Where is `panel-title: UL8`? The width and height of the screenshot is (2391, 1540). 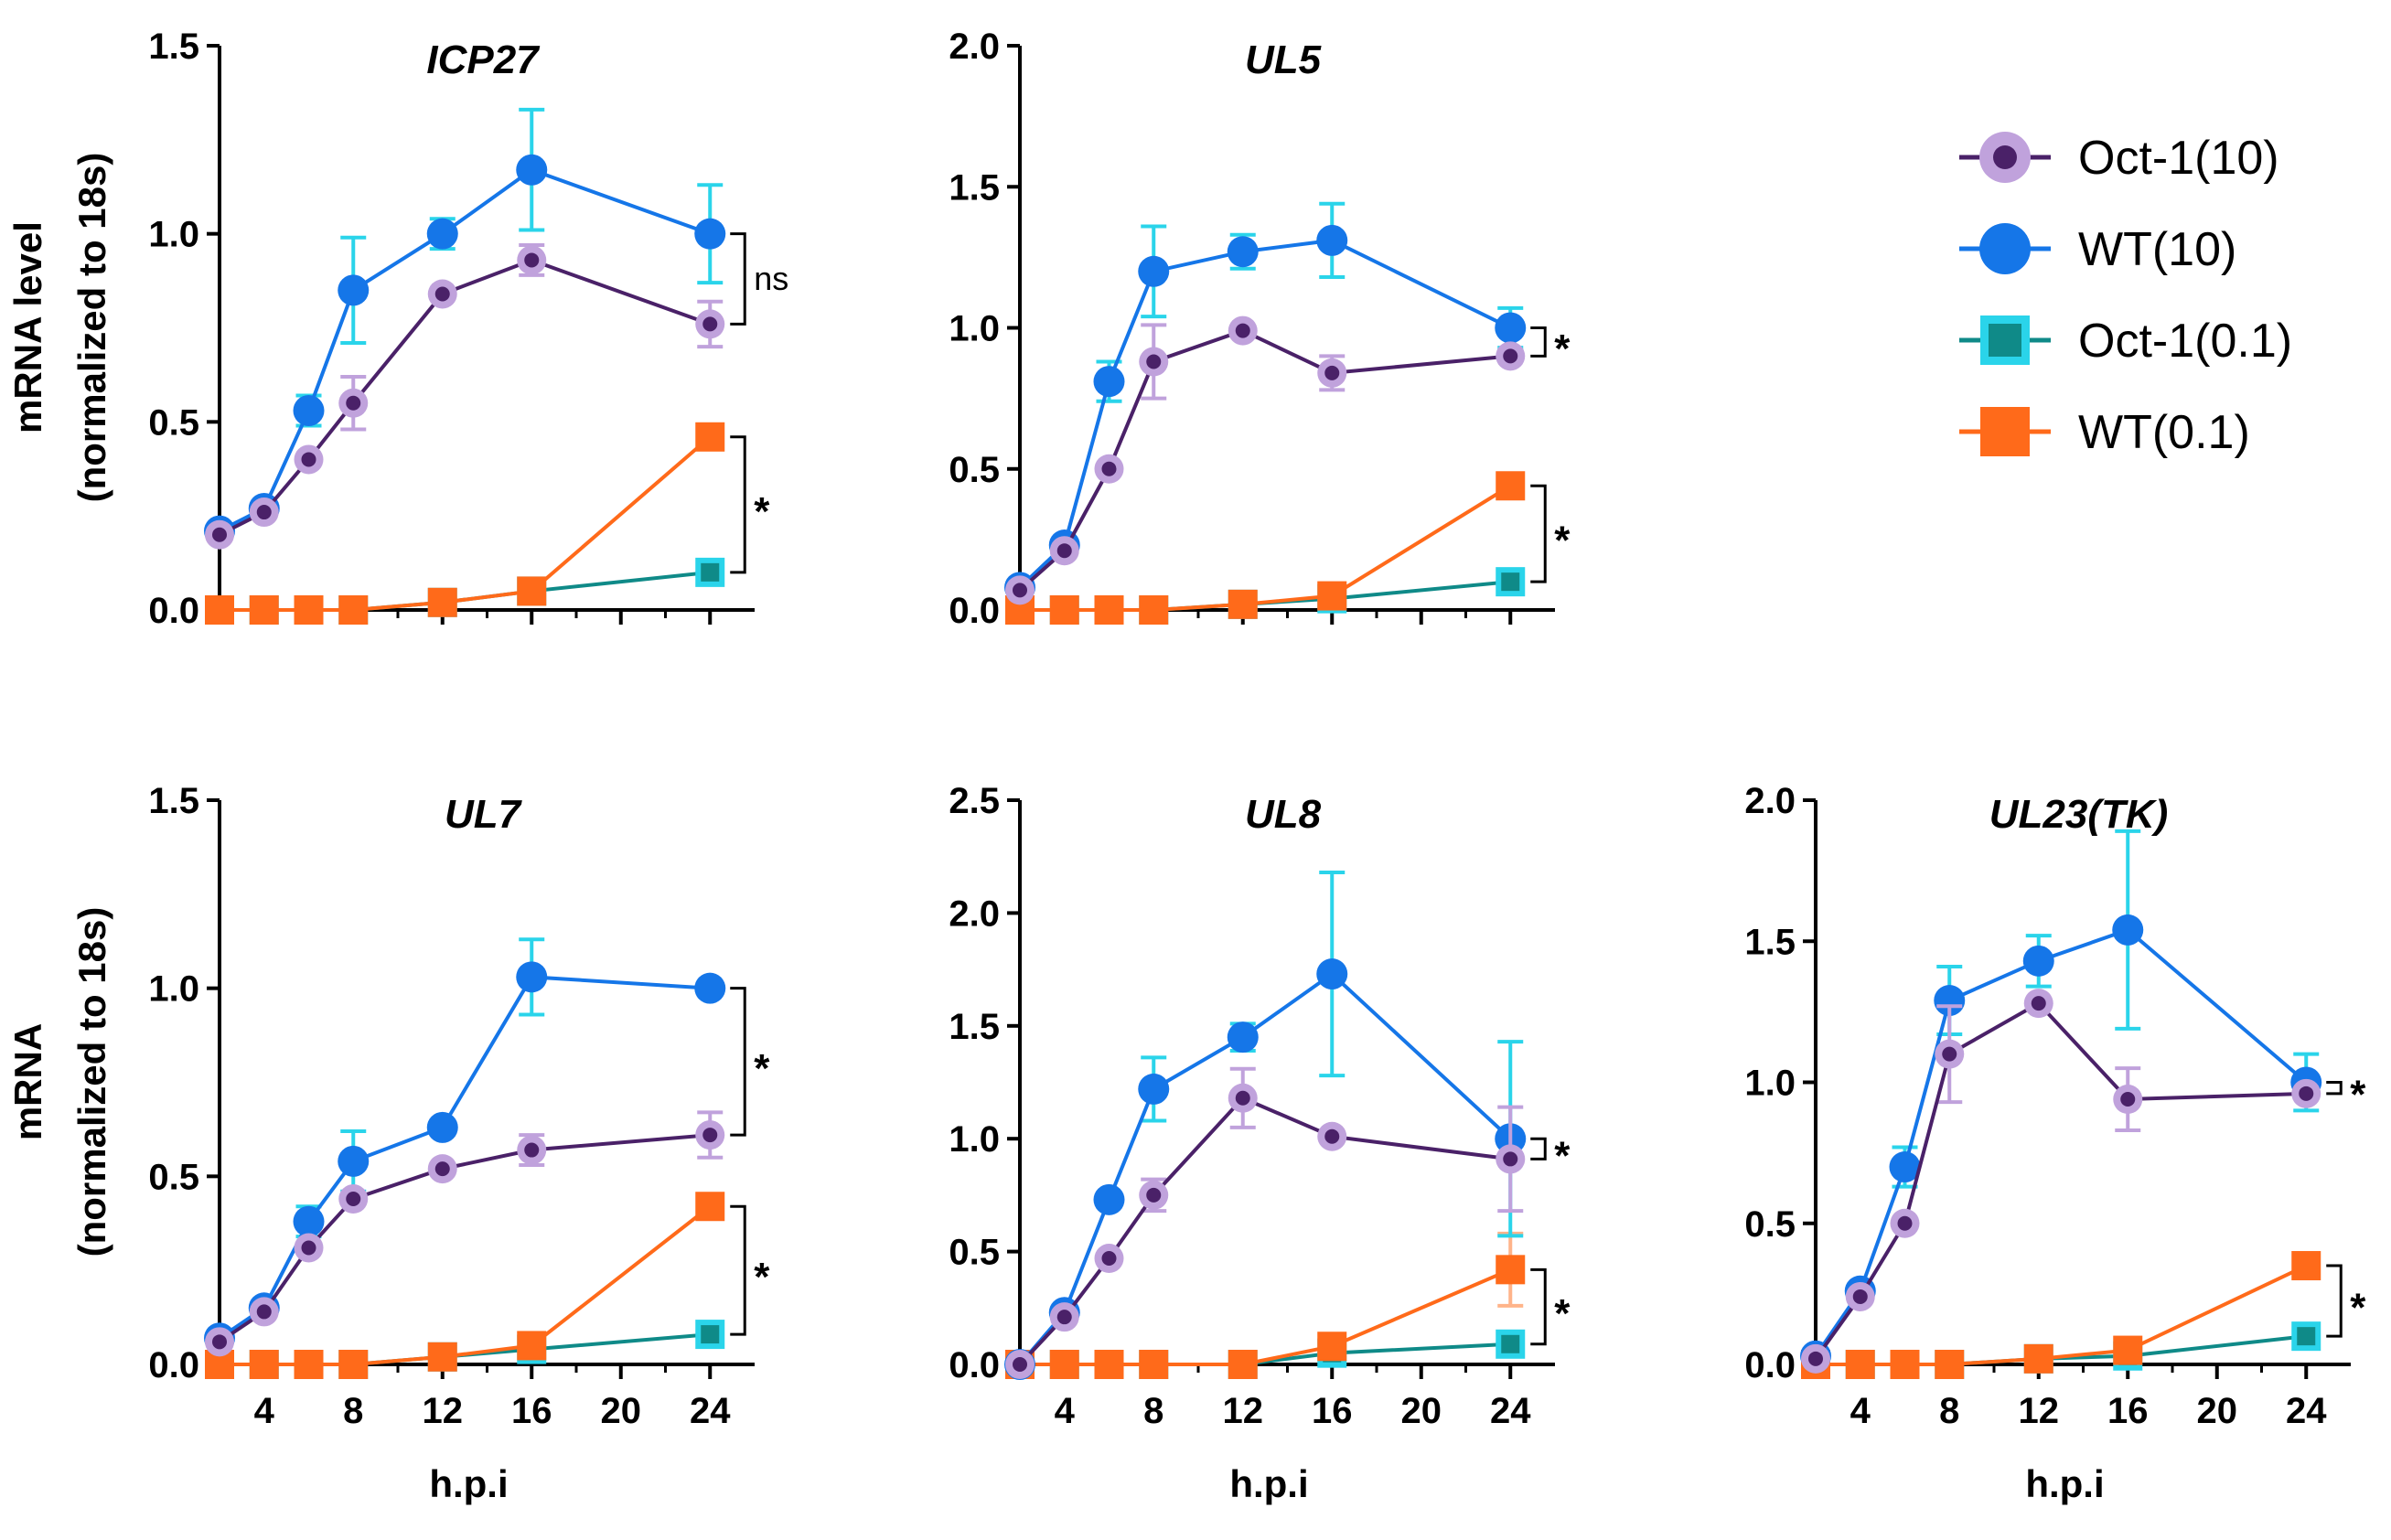 panel-title: UL8 is located at coordinates (1283, 815).